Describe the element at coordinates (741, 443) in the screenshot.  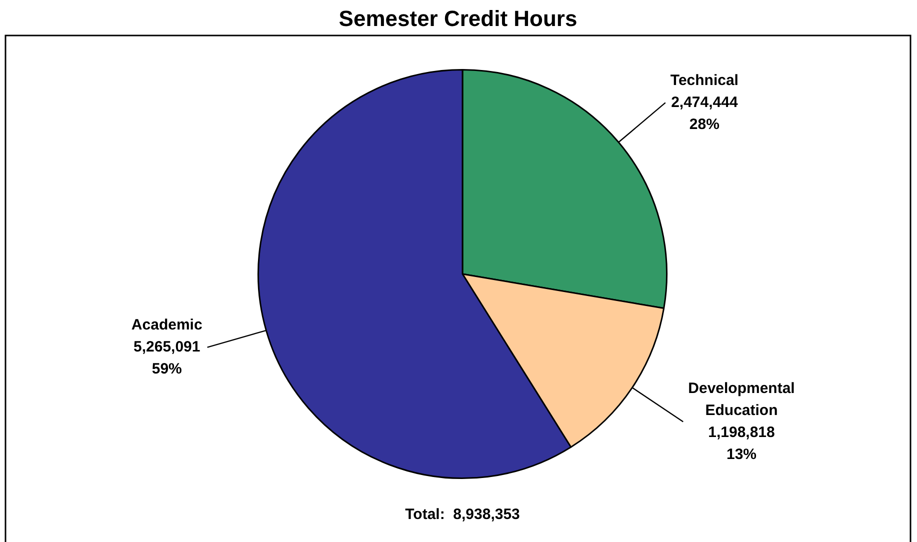
I see `data-label: 1,198,818 13%` at that location.